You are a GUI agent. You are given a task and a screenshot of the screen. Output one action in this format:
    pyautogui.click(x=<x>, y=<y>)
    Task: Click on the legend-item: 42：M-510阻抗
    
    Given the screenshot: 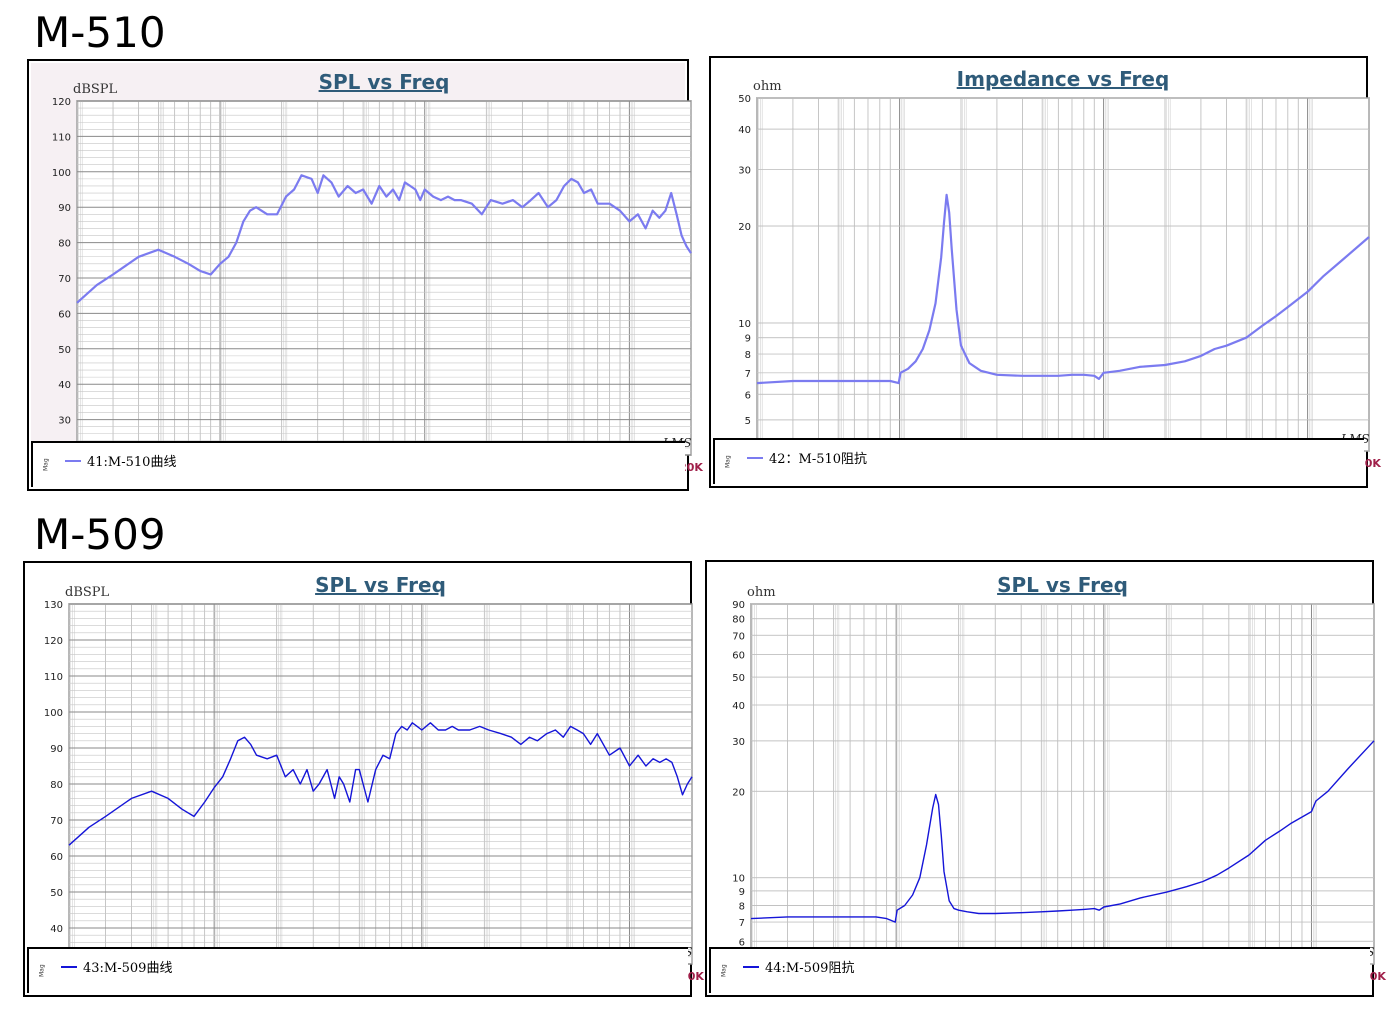 What is the action you would take?
    pyautogui.click(x=807, y=457)
    